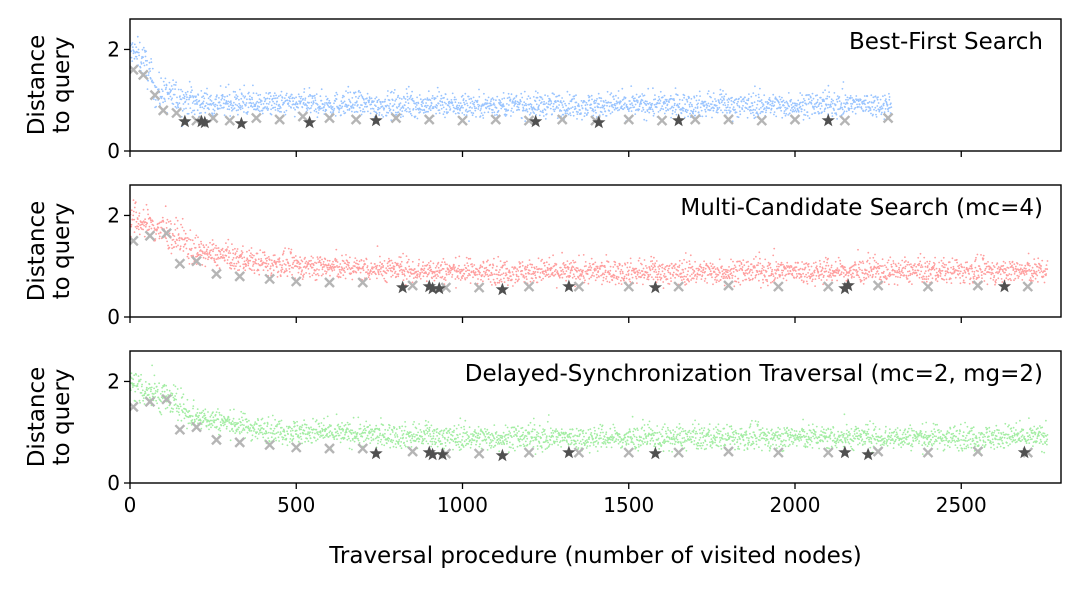 The width and height of the screenshot is (1080, 589). What do you see at coordinates (113, 151) in the screenshot?
I see `y-tick-label: 0` at bounding box center [113, 151].